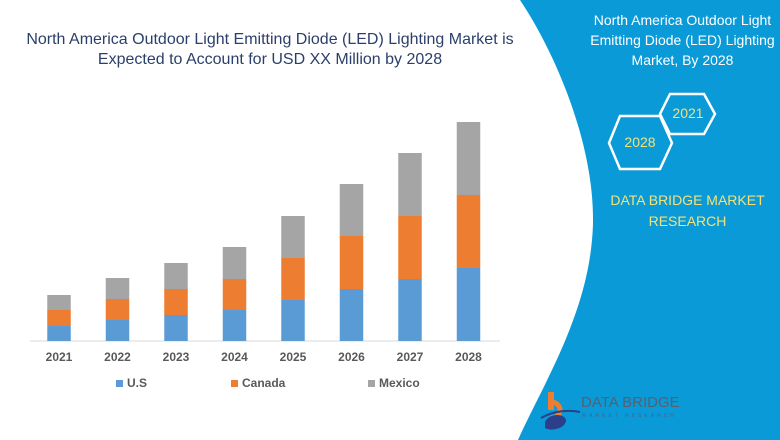 This screenshot has width=780, height=440. Describe the element at coordinates (176, 276) in the screenshot. I see `bar-mexico-2023` at that location.